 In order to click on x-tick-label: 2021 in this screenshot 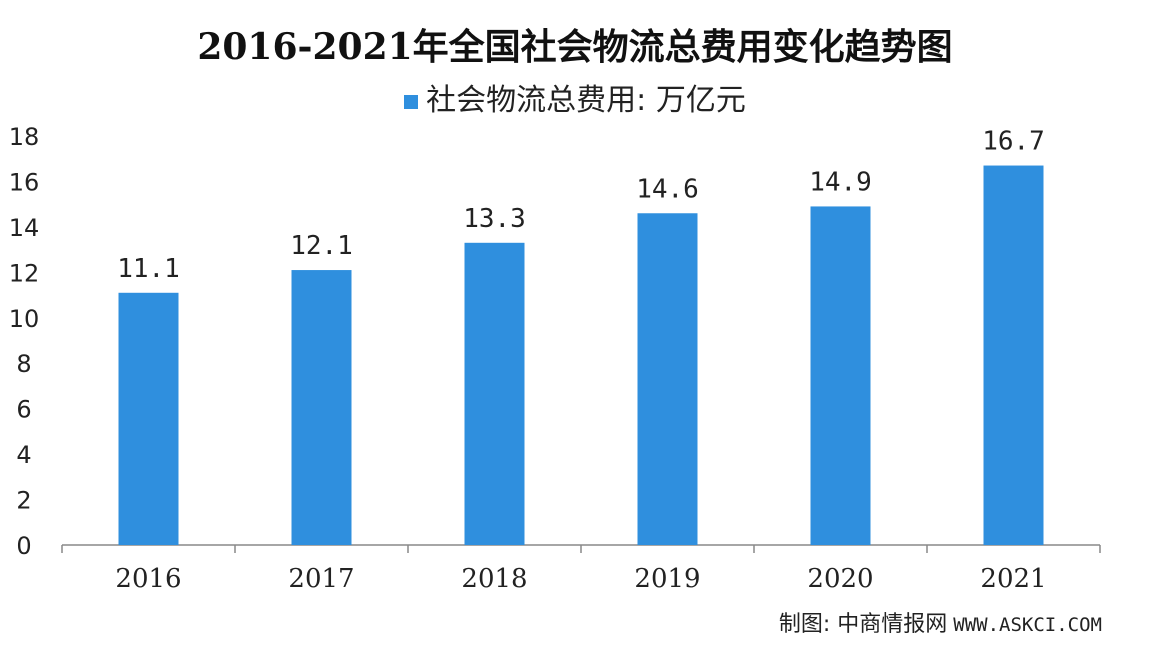, I will do `click(1013, 579)`.